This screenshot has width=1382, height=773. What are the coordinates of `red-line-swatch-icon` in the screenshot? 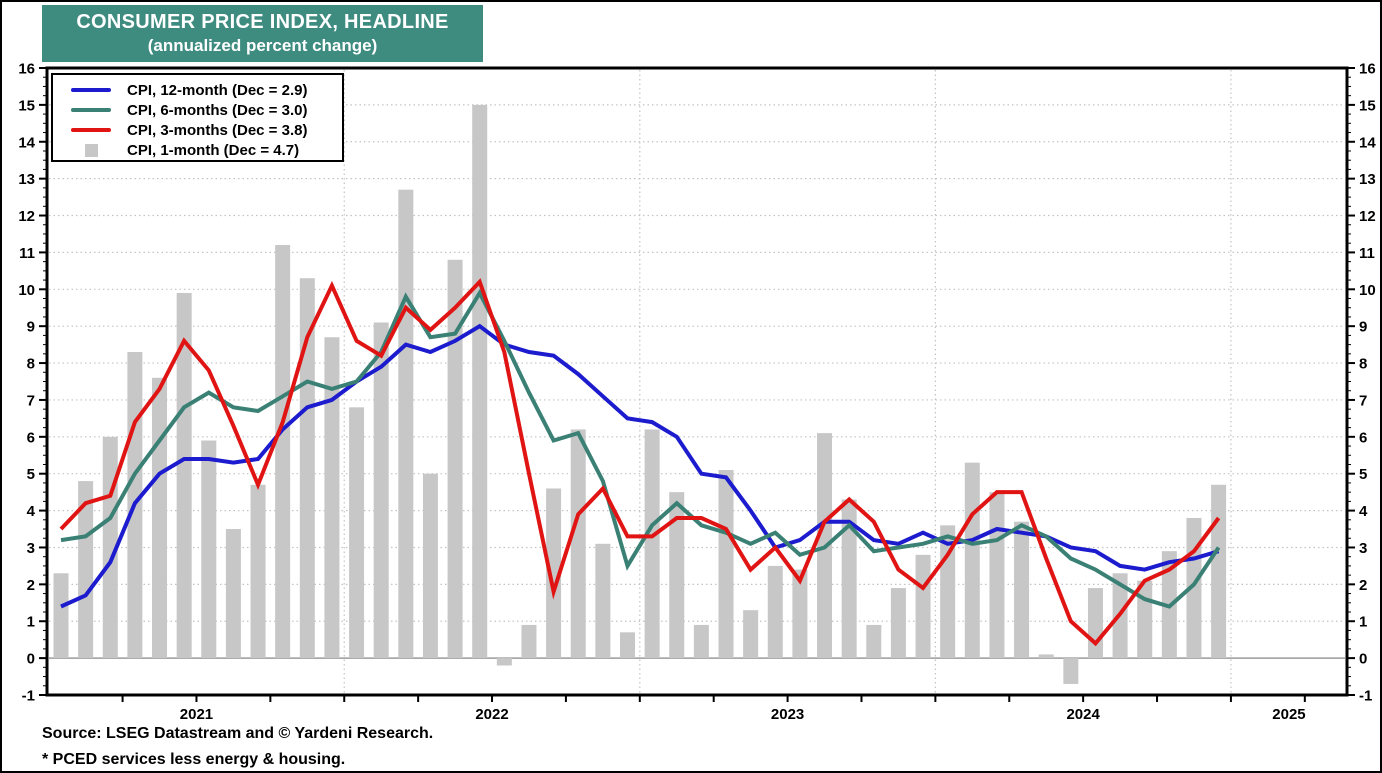 It's located at (91, 130).